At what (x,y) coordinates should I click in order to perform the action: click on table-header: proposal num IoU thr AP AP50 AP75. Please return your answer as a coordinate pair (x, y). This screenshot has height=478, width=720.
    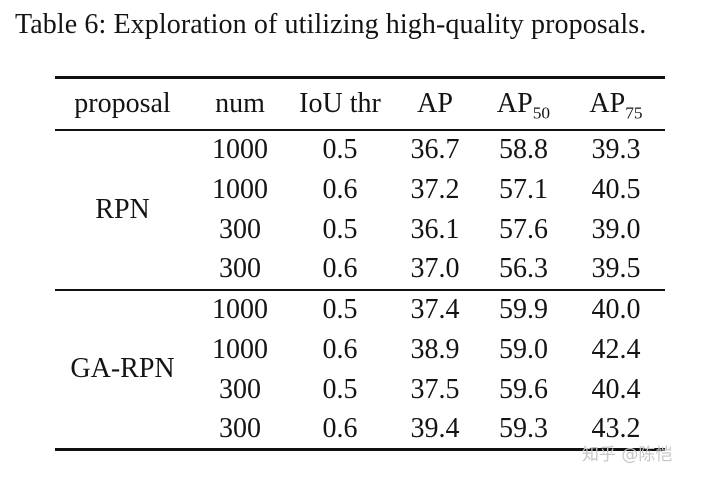
    Looking at the image, I should click on (360, 104).